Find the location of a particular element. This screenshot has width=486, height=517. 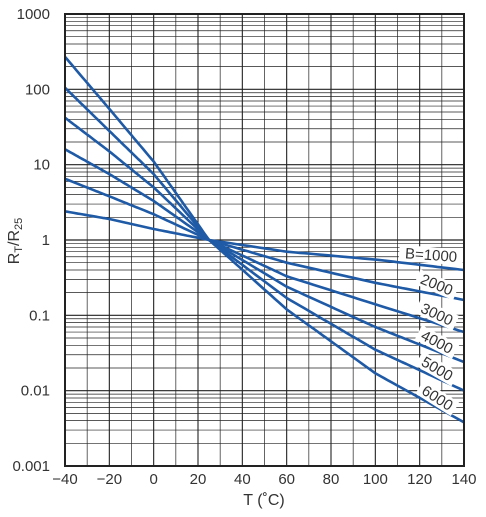

series-label-group-b3000: 3000 is located at coordinates (437, 314).